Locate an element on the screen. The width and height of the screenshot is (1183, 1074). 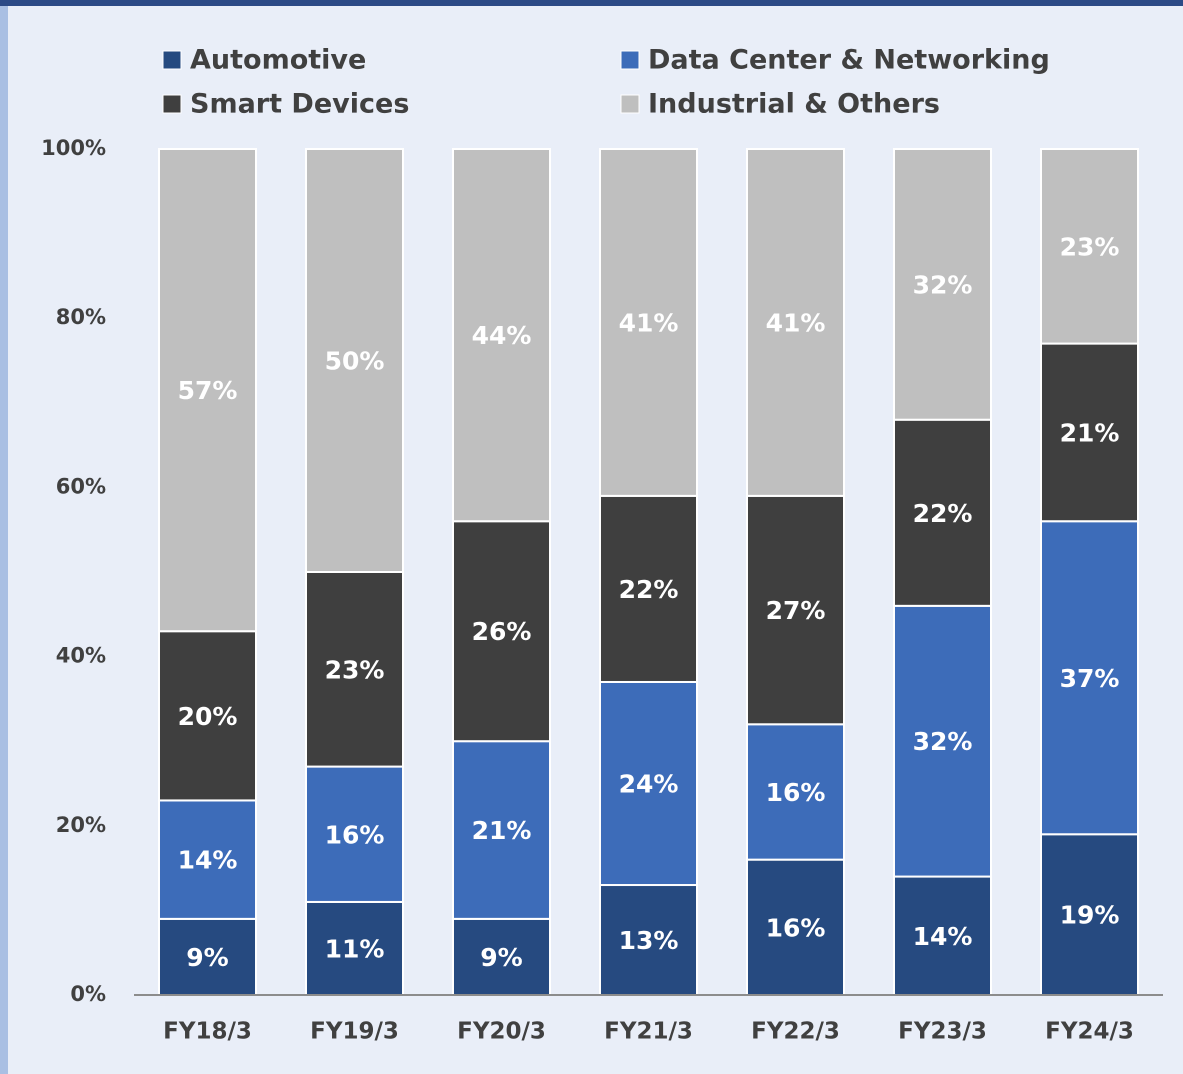
y-tick-label: 100% is located at coordinates (73, 148).